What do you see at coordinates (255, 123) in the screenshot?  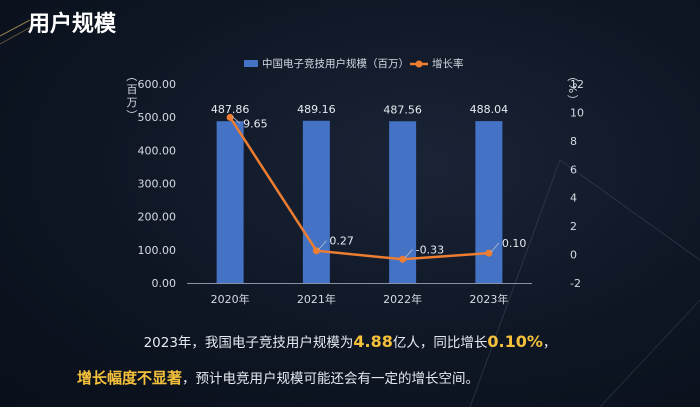 I see `growth-data-label: 9.65` at bounding box center [255, 123].